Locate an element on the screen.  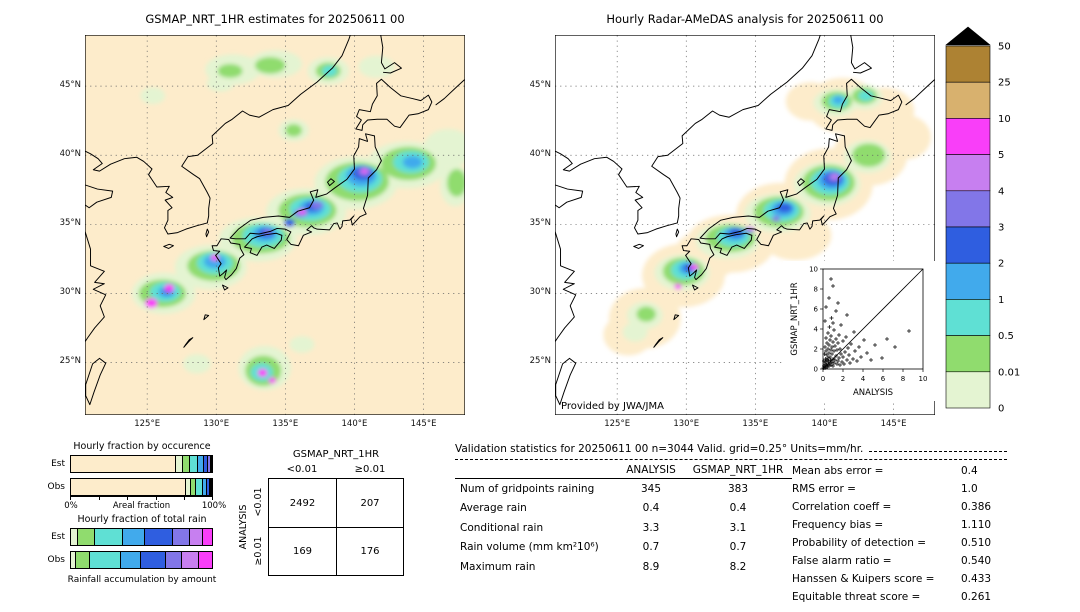
stats-value-analysis: 3.3 is located at coordinates (651, 527).